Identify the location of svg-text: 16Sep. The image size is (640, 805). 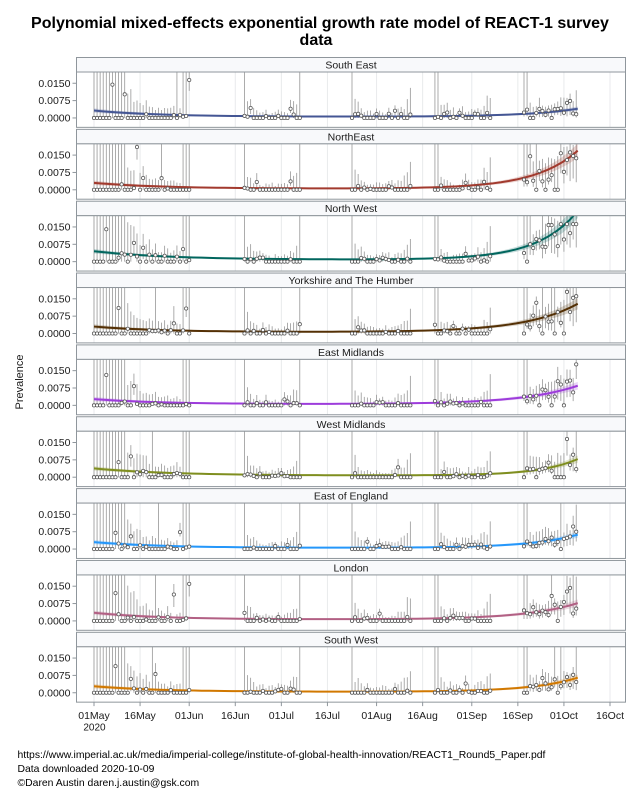
(518, 716).